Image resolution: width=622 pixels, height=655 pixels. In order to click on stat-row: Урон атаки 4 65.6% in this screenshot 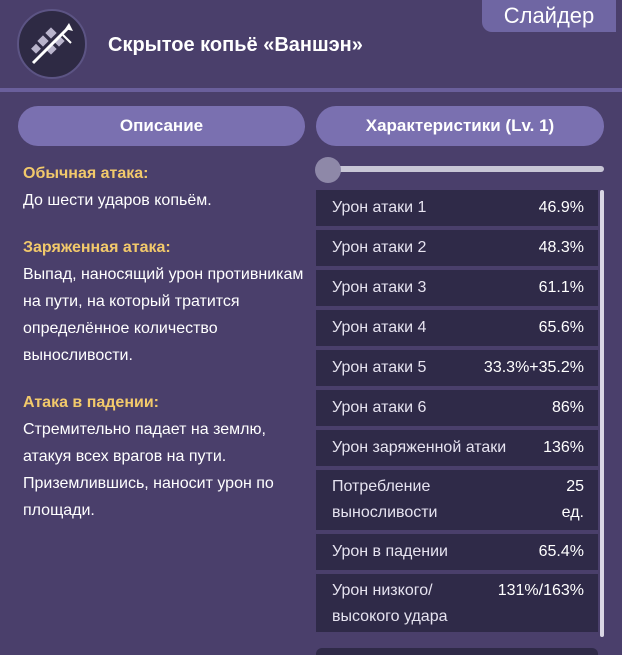, I will do `click(457, 328)`.